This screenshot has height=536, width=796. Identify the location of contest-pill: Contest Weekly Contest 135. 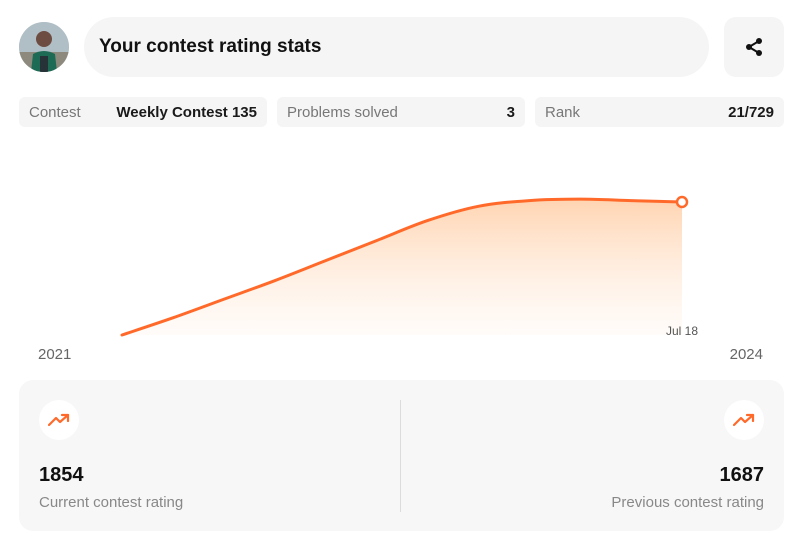
(143, 112).